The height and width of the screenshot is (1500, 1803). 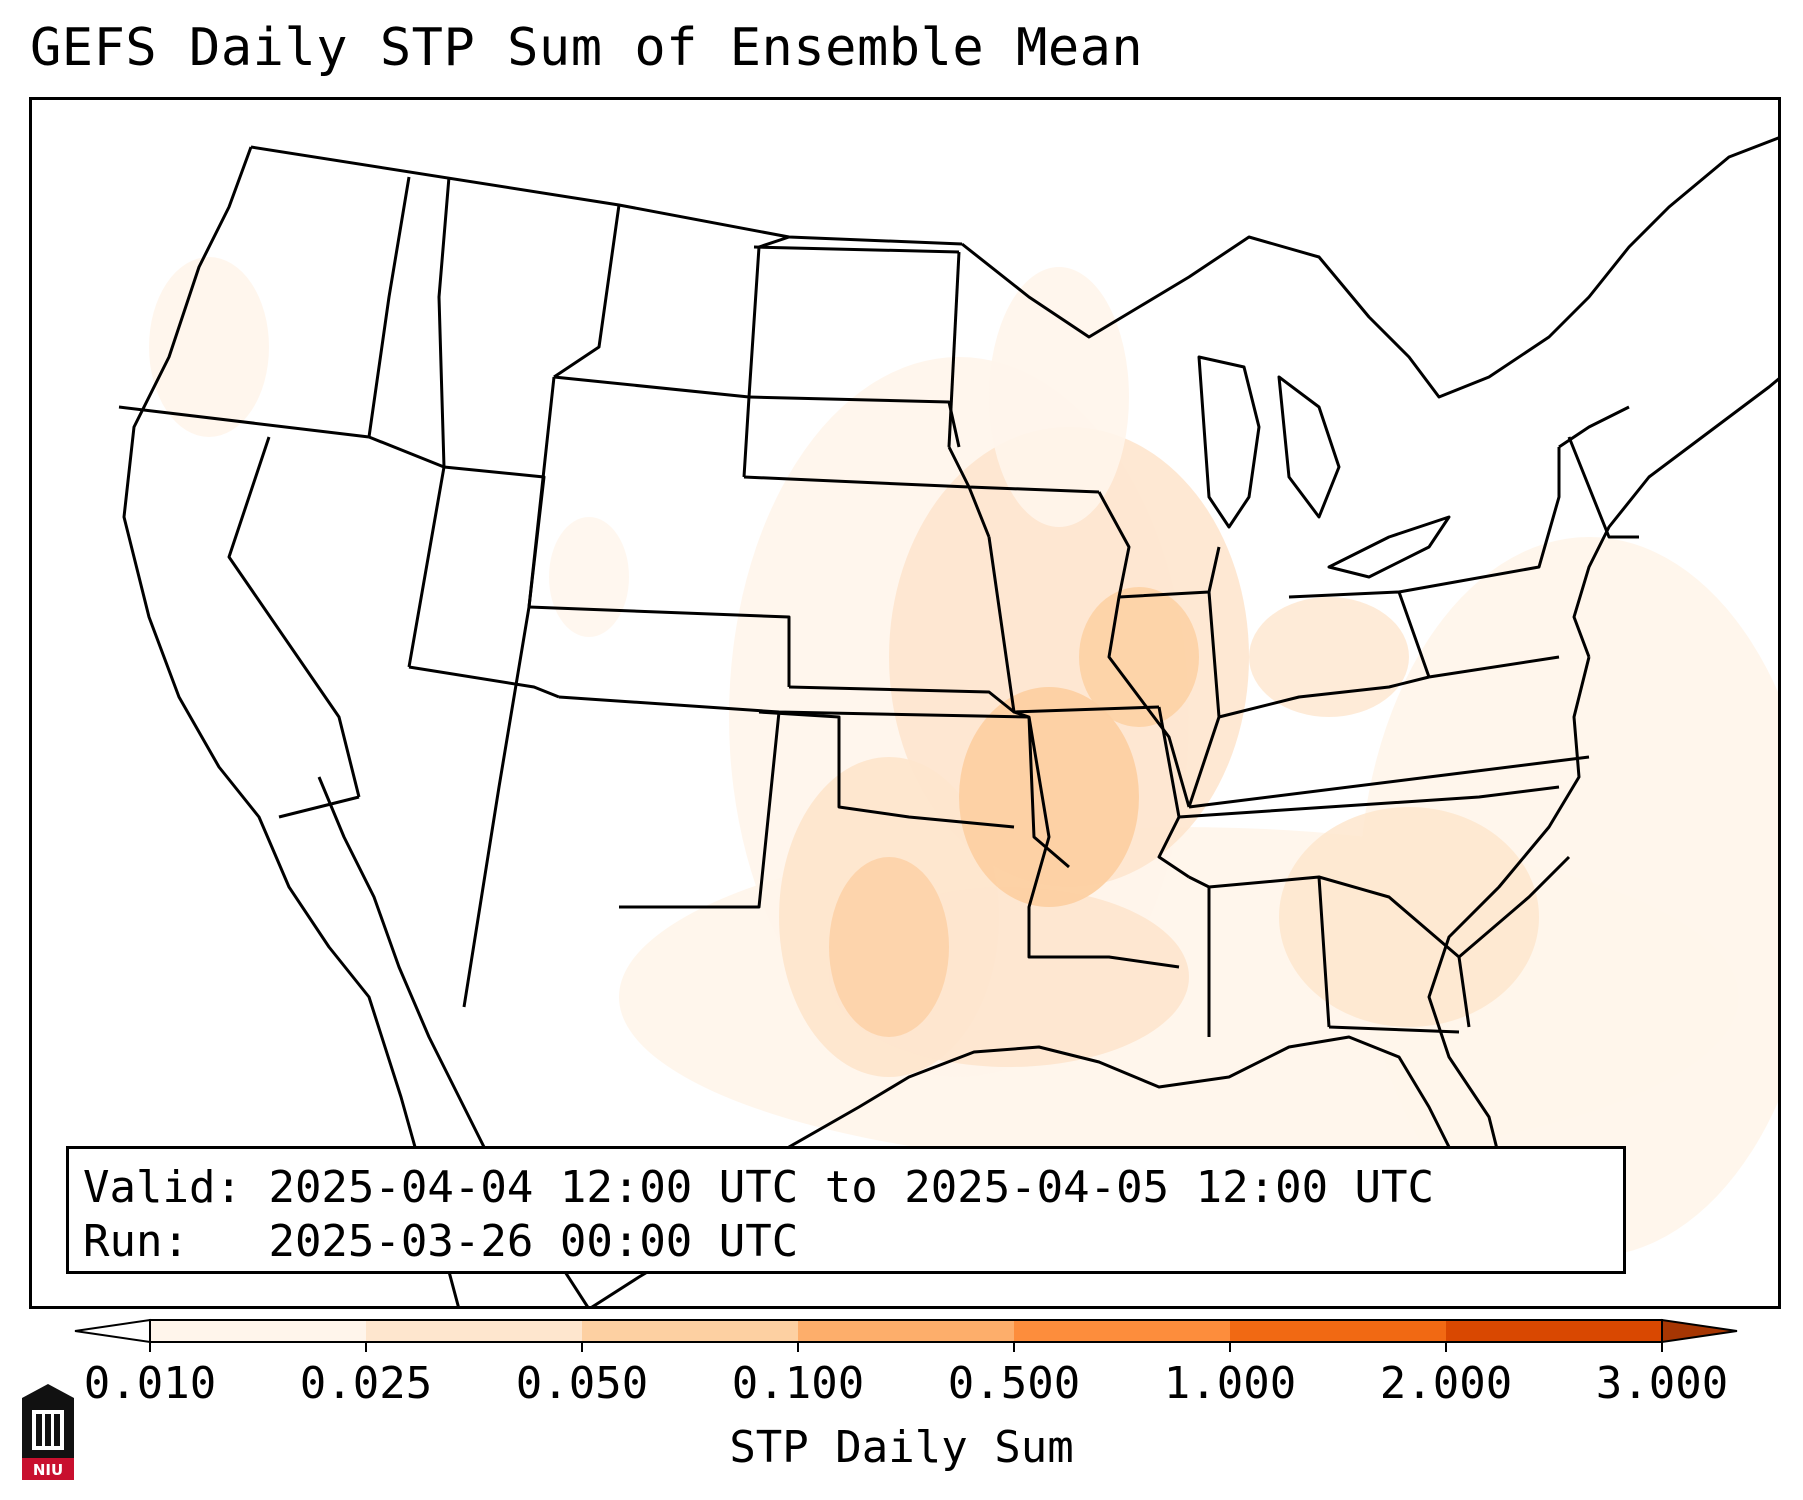 I want to click on colorbar-border, so click(x=906, y=1331).